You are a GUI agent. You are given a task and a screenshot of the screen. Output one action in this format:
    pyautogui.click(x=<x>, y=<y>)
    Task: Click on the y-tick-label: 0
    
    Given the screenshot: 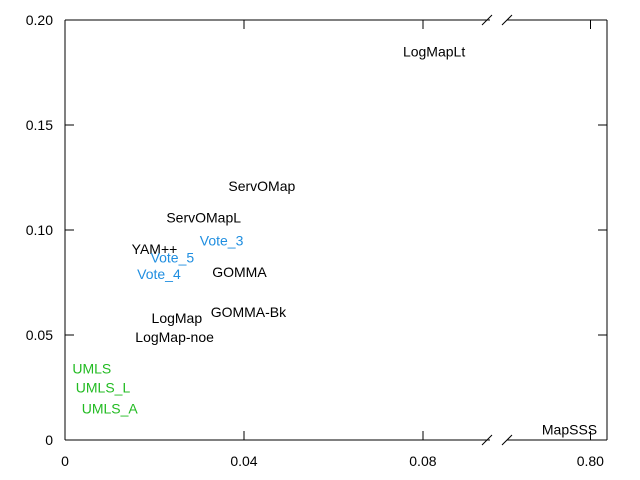 What is the action you would take?
    pyautogui.click(x=49, y=440)
    